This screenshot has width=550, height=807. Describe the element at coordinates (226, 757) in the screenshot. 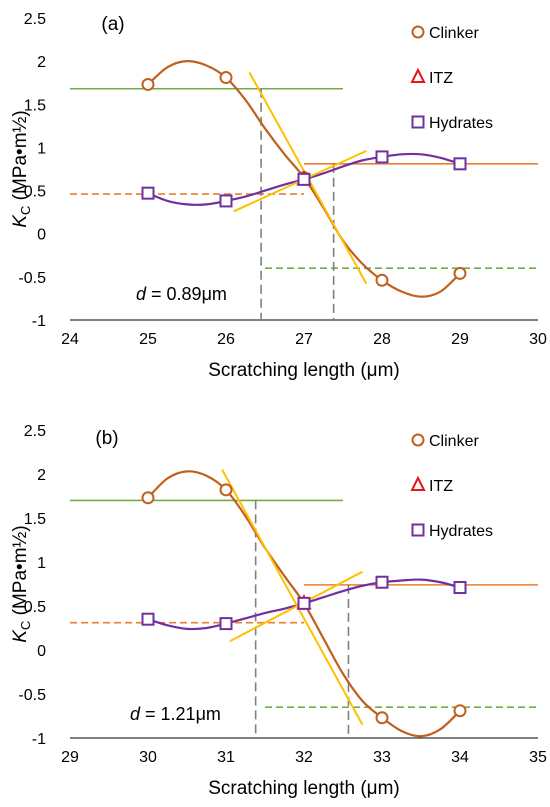

I see `x-tick-label: 31` at that location.